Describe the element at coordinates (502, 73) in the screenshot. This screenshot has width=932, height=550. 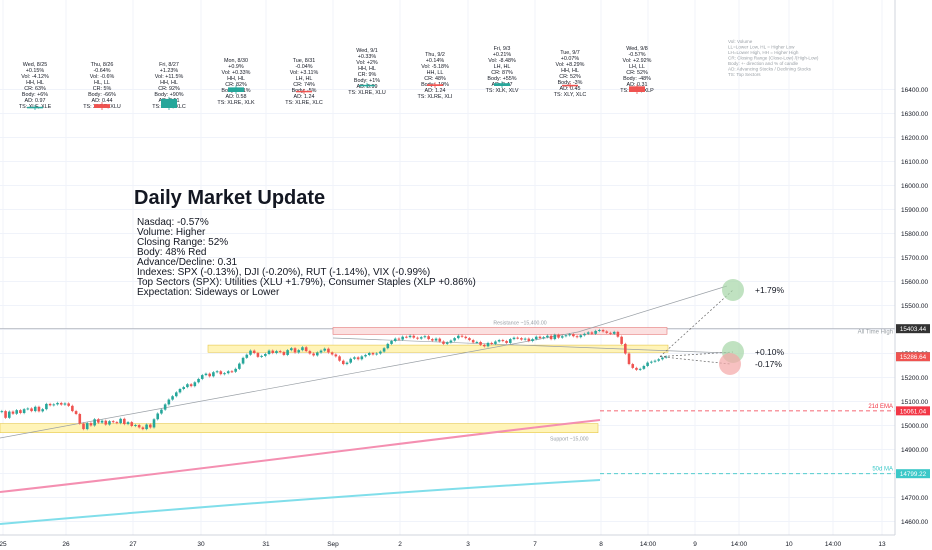
I see `day-note-line: CR: 87%` at that location.